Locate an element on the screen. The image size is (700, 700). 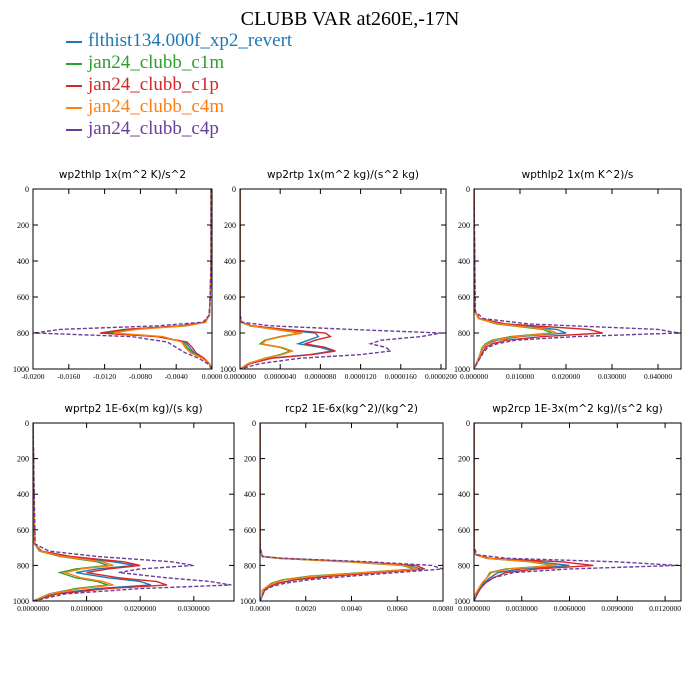
panel-title: wprtp2 1E-6x(m kg)/(s kg) is located at coordinates (133, 409).